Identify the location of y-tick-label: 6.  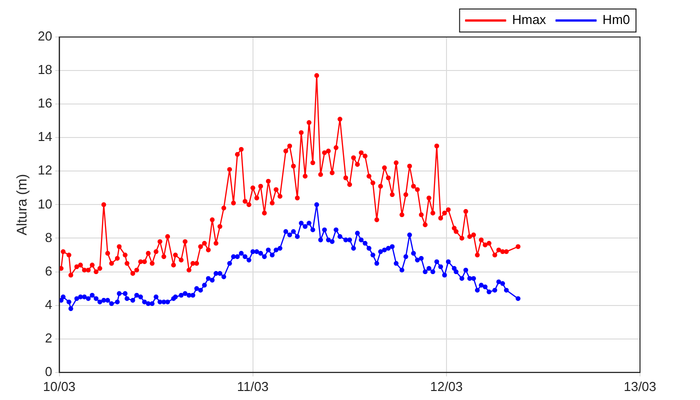
(48, 270).